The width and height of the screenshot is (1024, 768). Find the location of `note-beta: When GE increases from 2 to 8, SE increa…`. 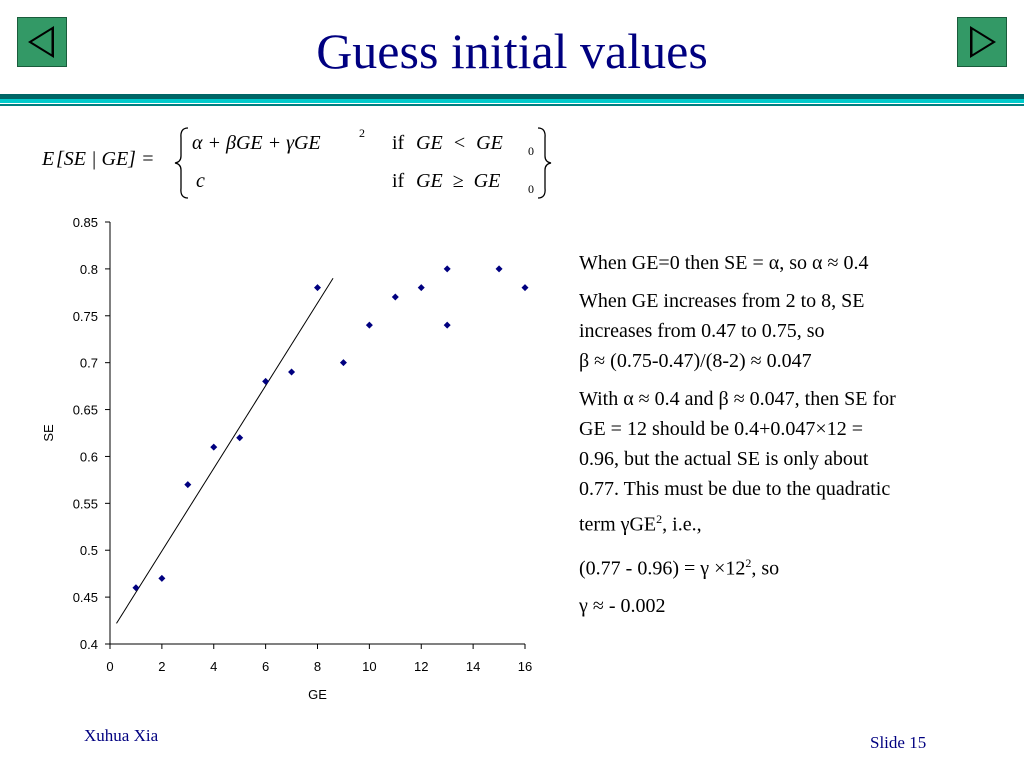

note-beta: When GE increases from 2 to 8, SE increa… is located at coordinates (791, 331).